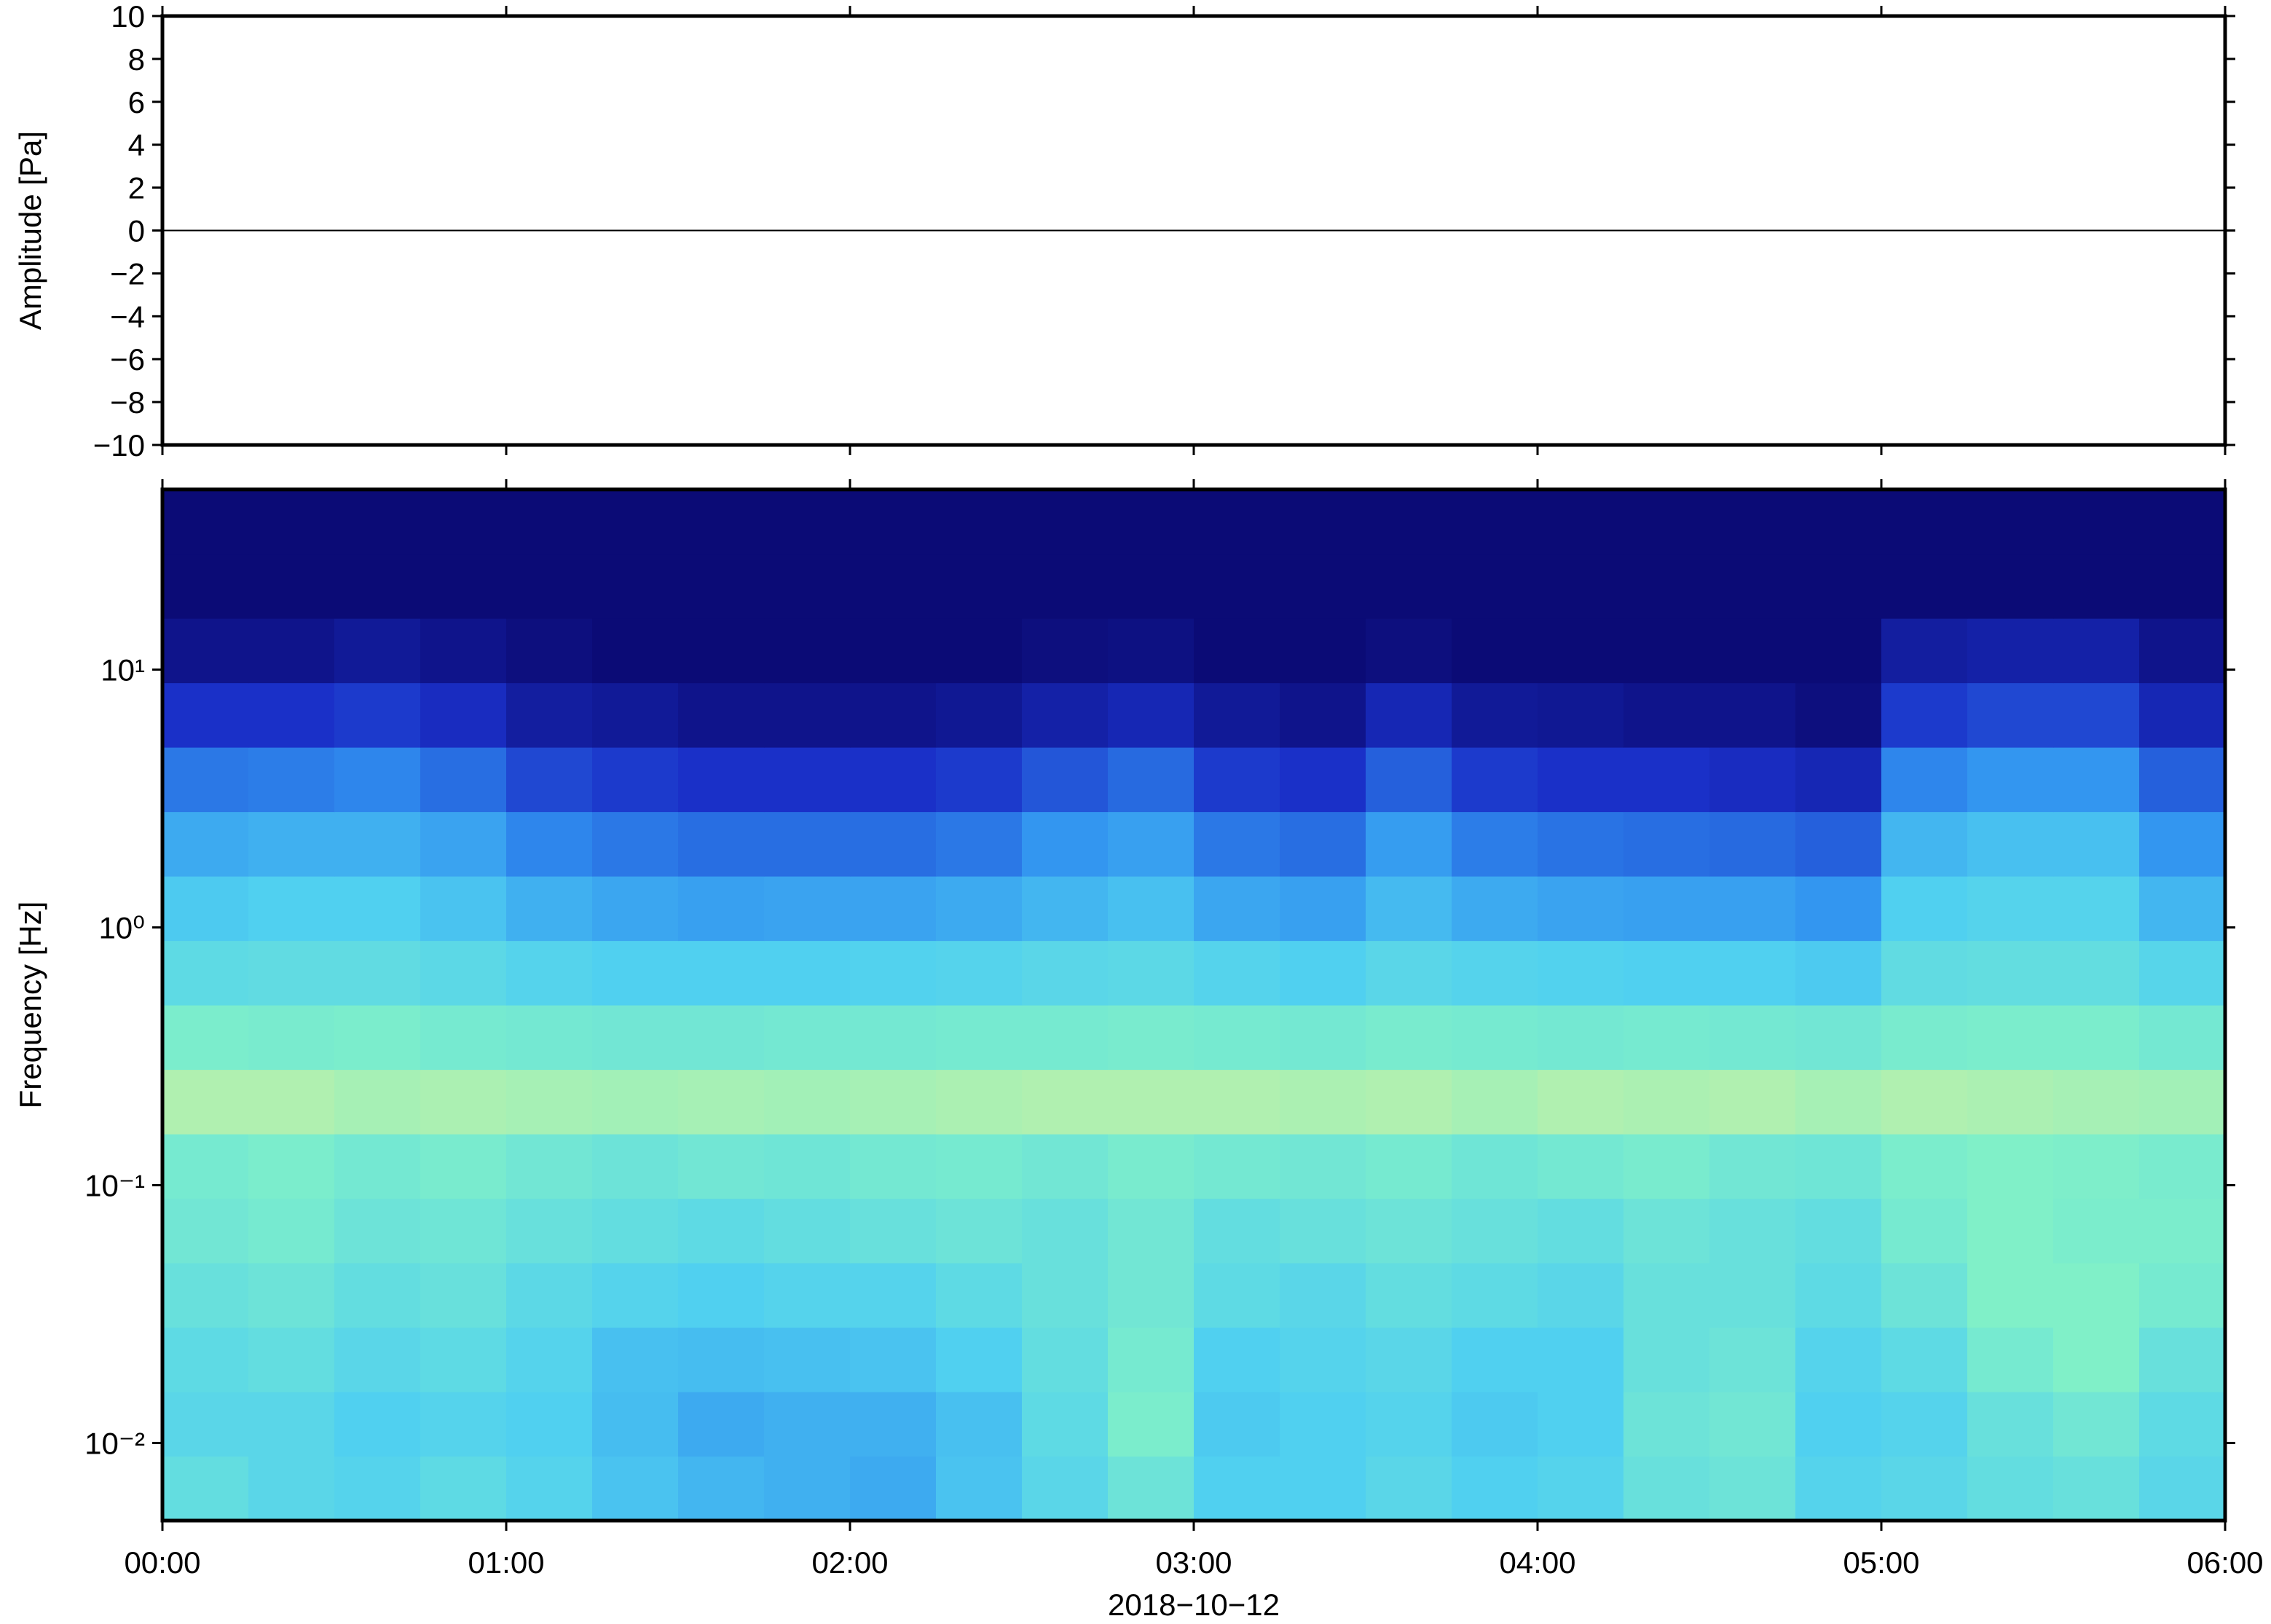 This screenshot has width=2271, height=1624. I want to click on y-tick-label: 10⁰, so click(121, 927).